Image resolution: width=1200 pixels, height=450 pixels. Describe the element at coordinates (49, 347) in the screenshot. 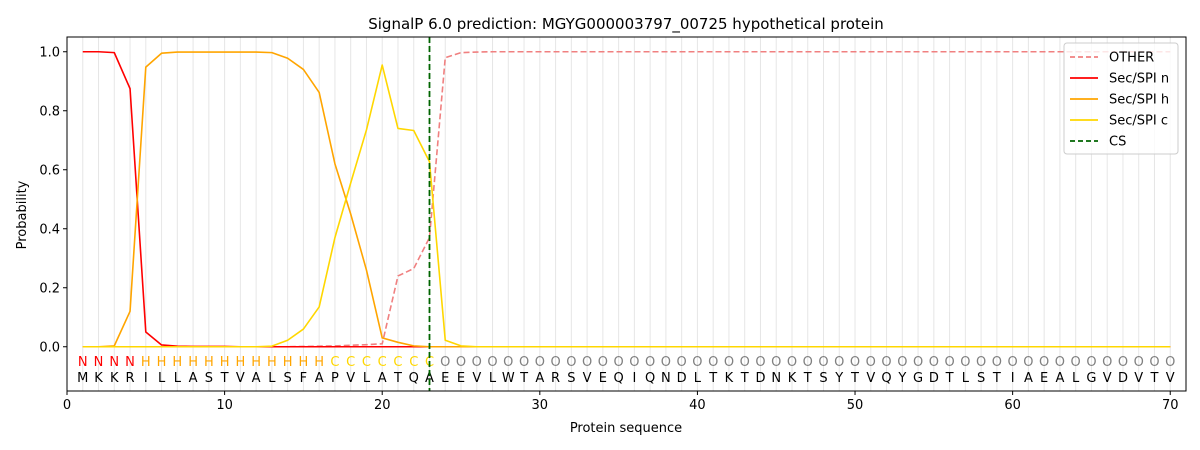

I see `y-tick-label: 0.0` at that location.